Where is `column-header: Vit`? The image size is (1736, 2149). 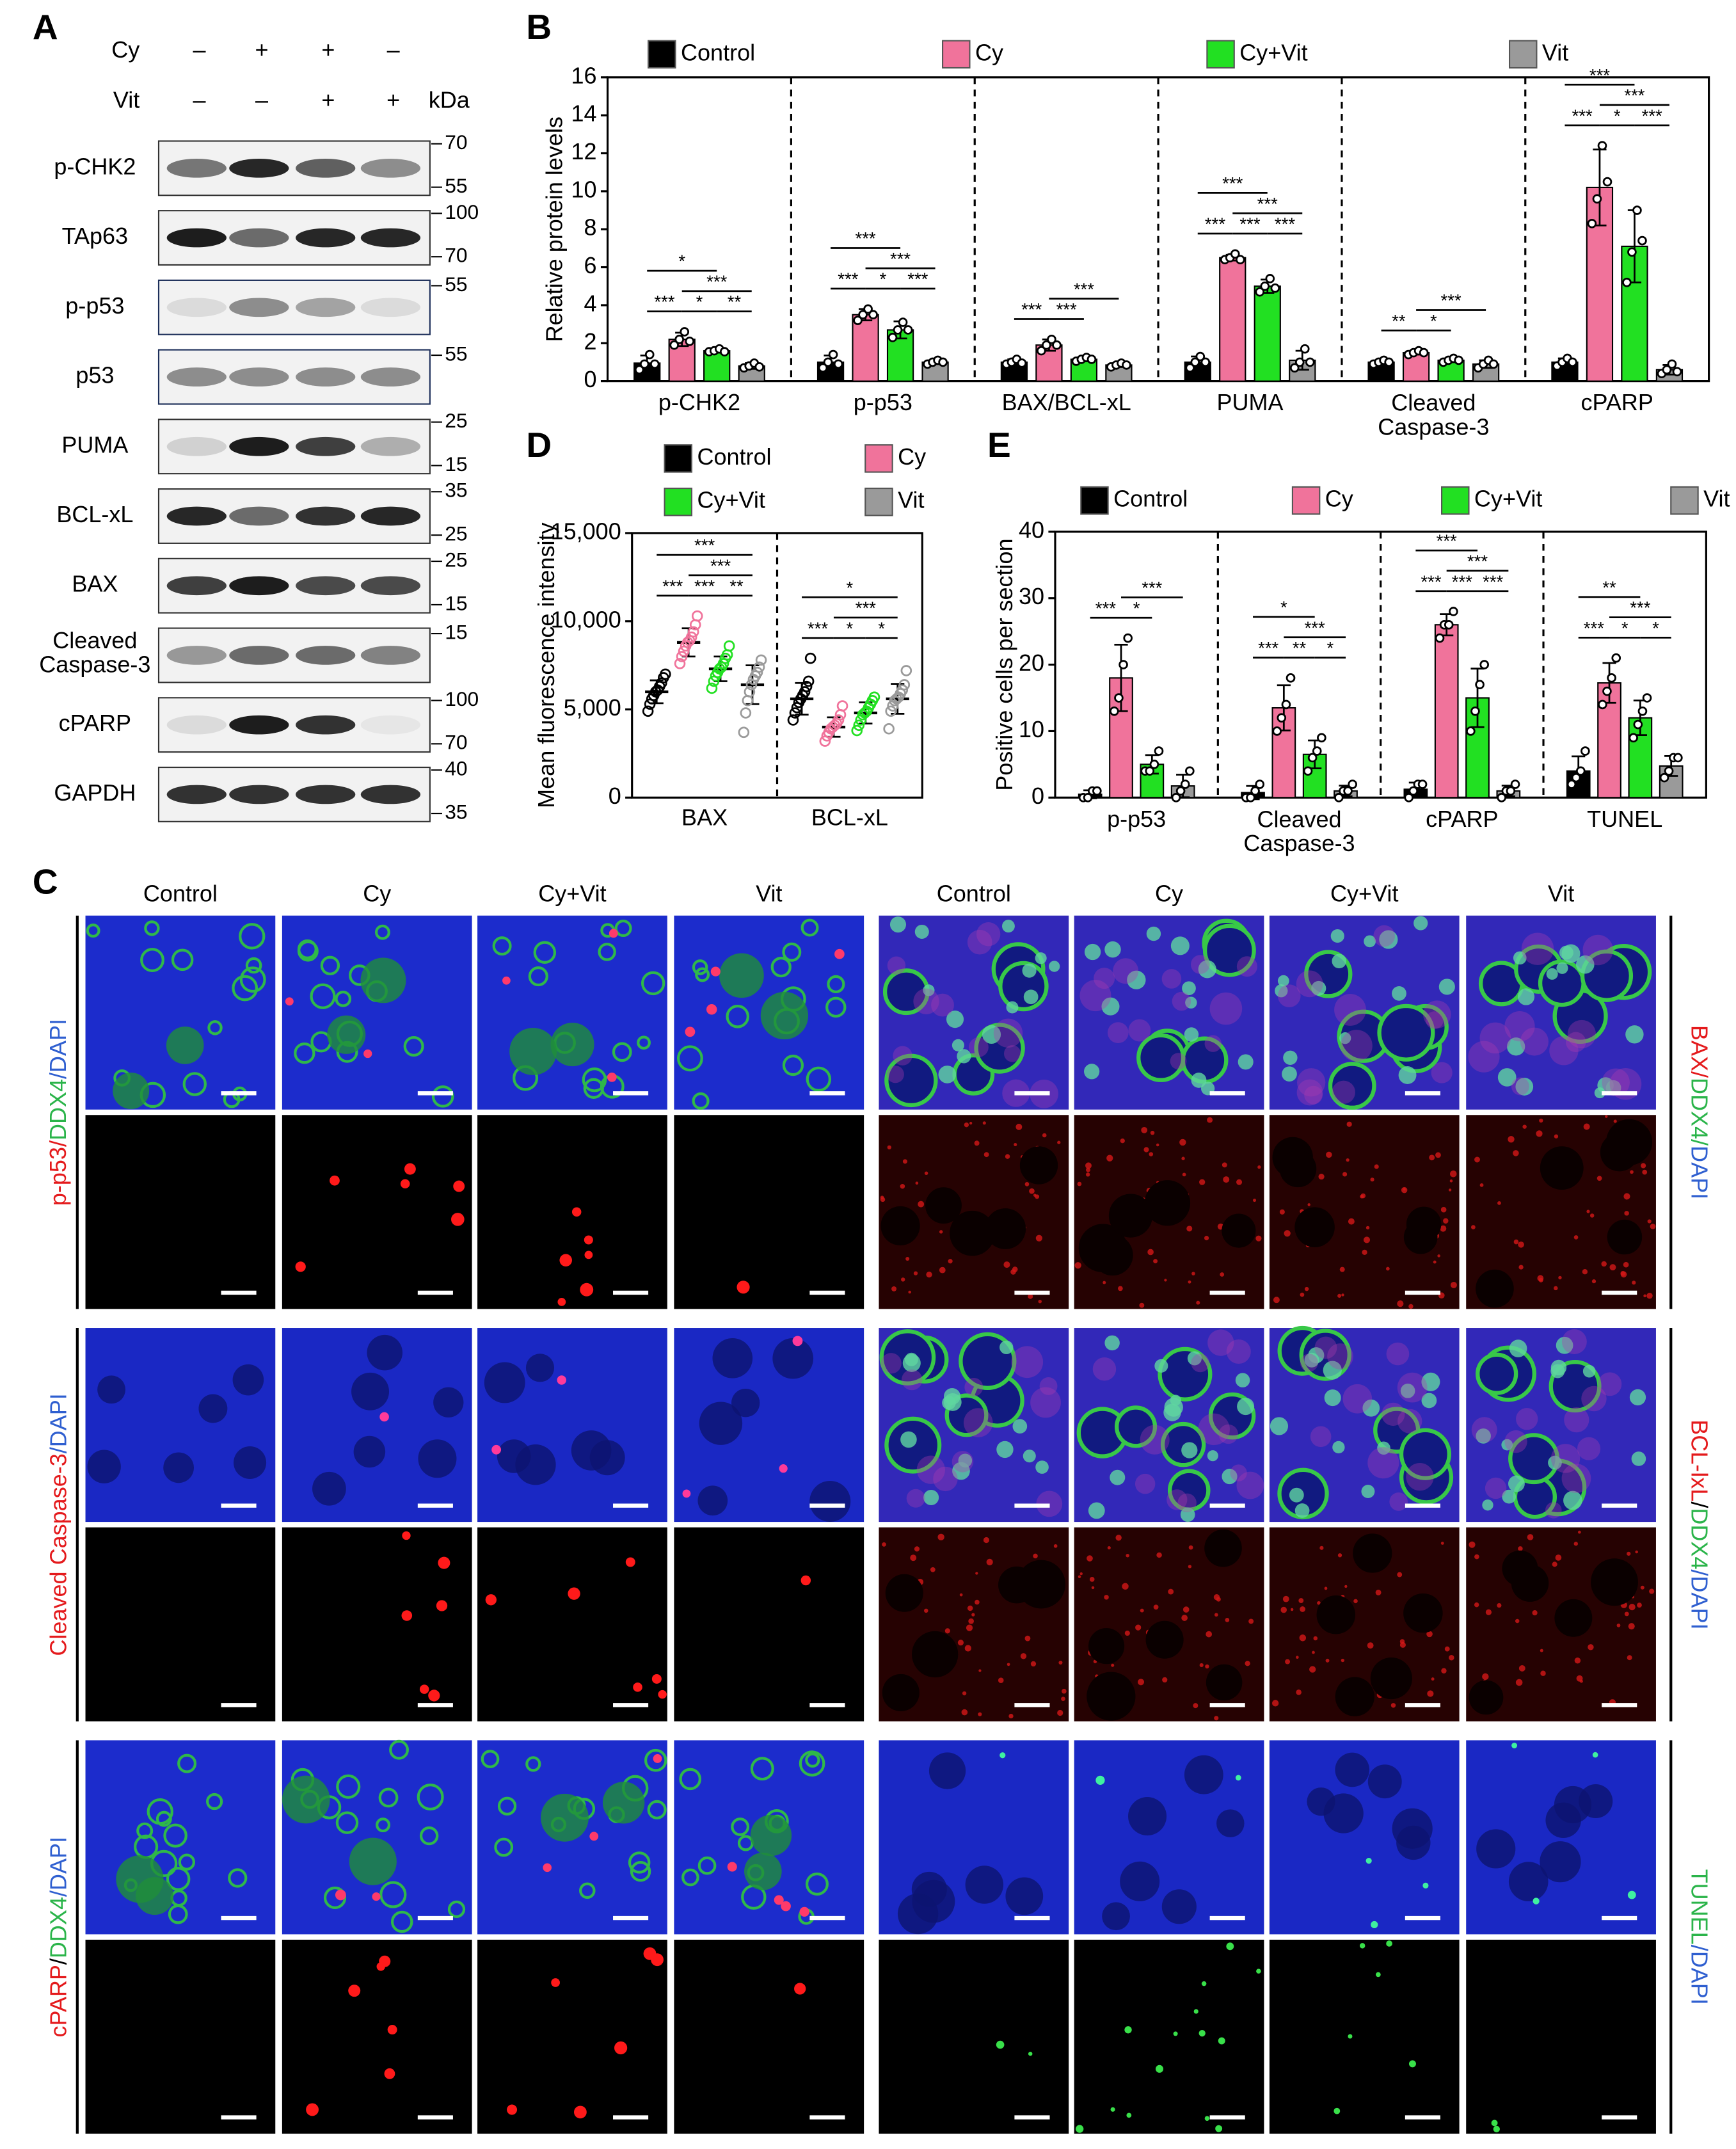
column-header: Vit is located at coordinates (769, 893).